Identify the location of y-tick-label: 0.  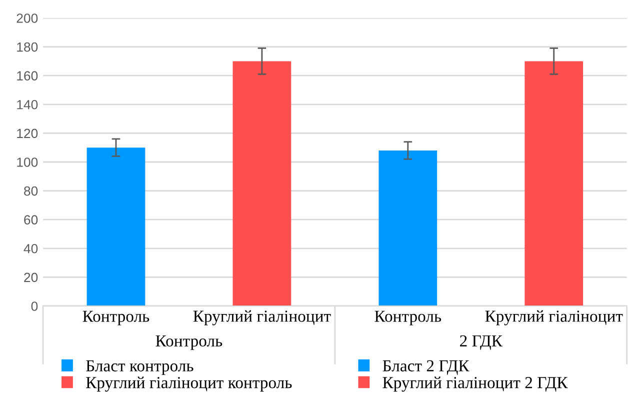
(34, 306).